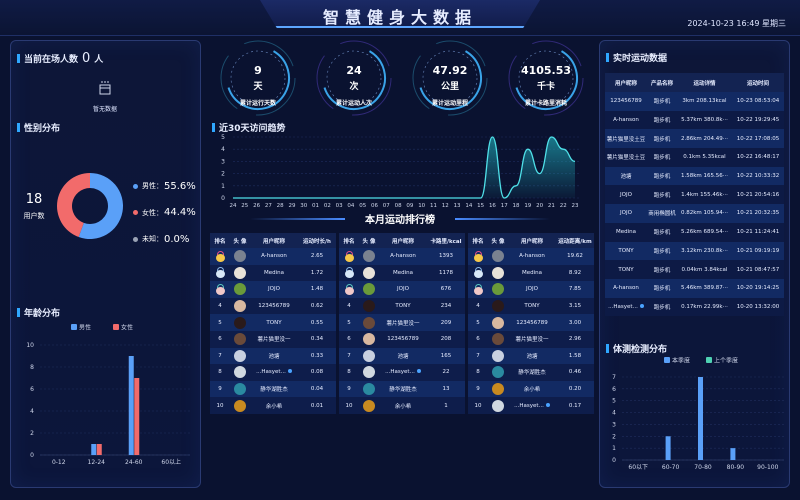 This screenshot has width=800, height=500. I want to click on table-row: 10 余小希 0.01, so click(273, 405).